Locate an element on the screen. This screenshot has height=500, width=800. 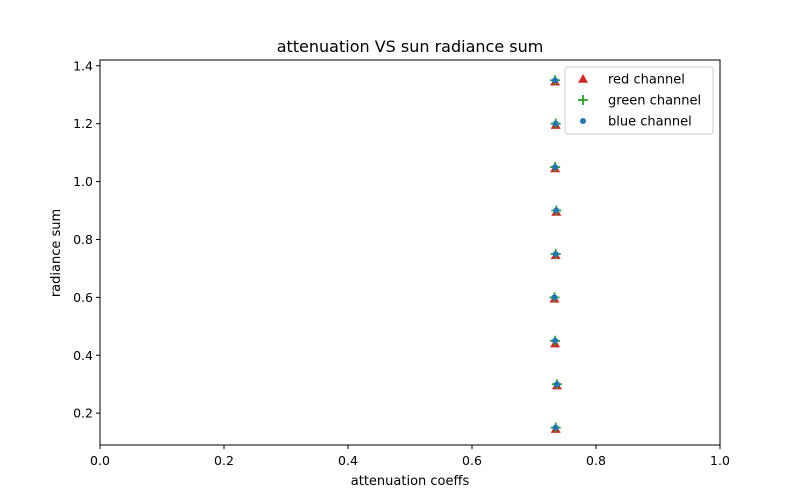
y-tick-label: 0.2 is located at coordinates (83, 413).